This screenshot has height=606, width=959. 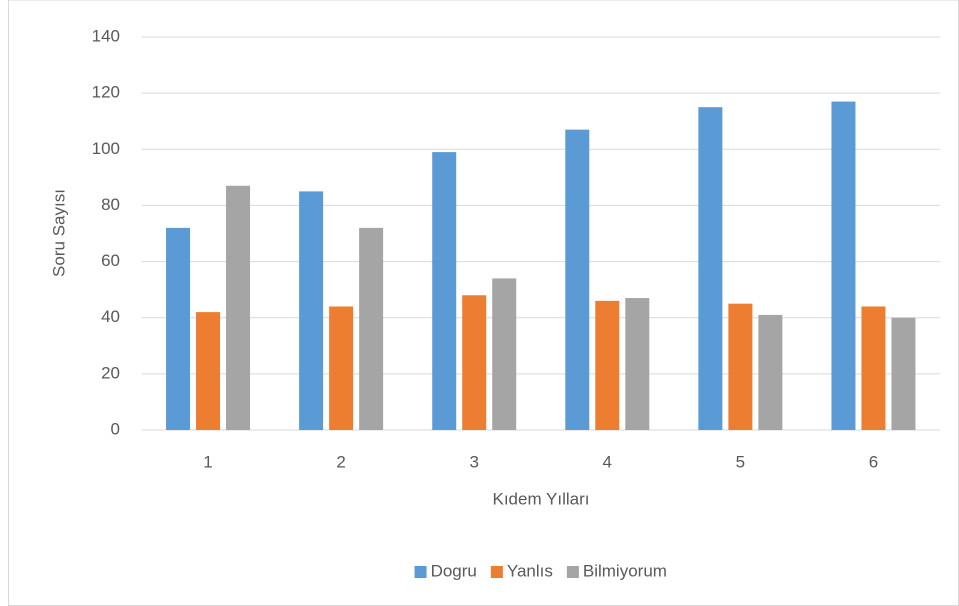 I want to click on x-tick-label: 4, so click(x=607, y=461).